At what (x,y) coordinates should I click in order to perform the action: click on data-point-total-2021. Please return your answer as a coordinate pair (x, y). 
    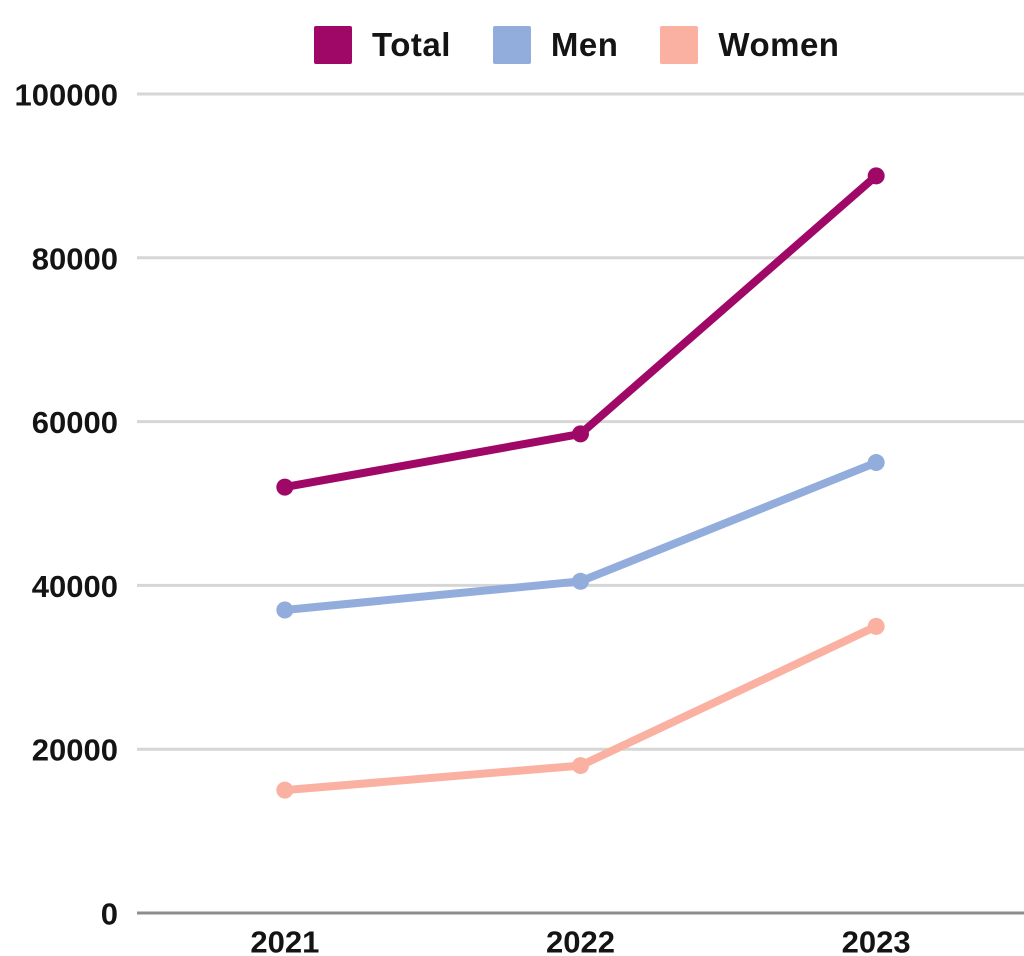
    Looking at the image, I should click on (285, 487).